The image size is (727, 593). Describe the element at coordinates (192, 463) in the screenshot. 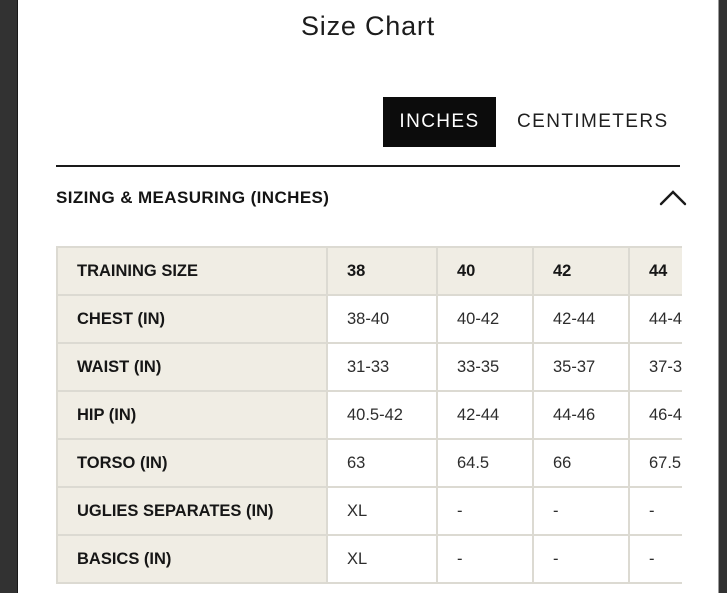

I see `row-label: TORSO (IN)` at that location.